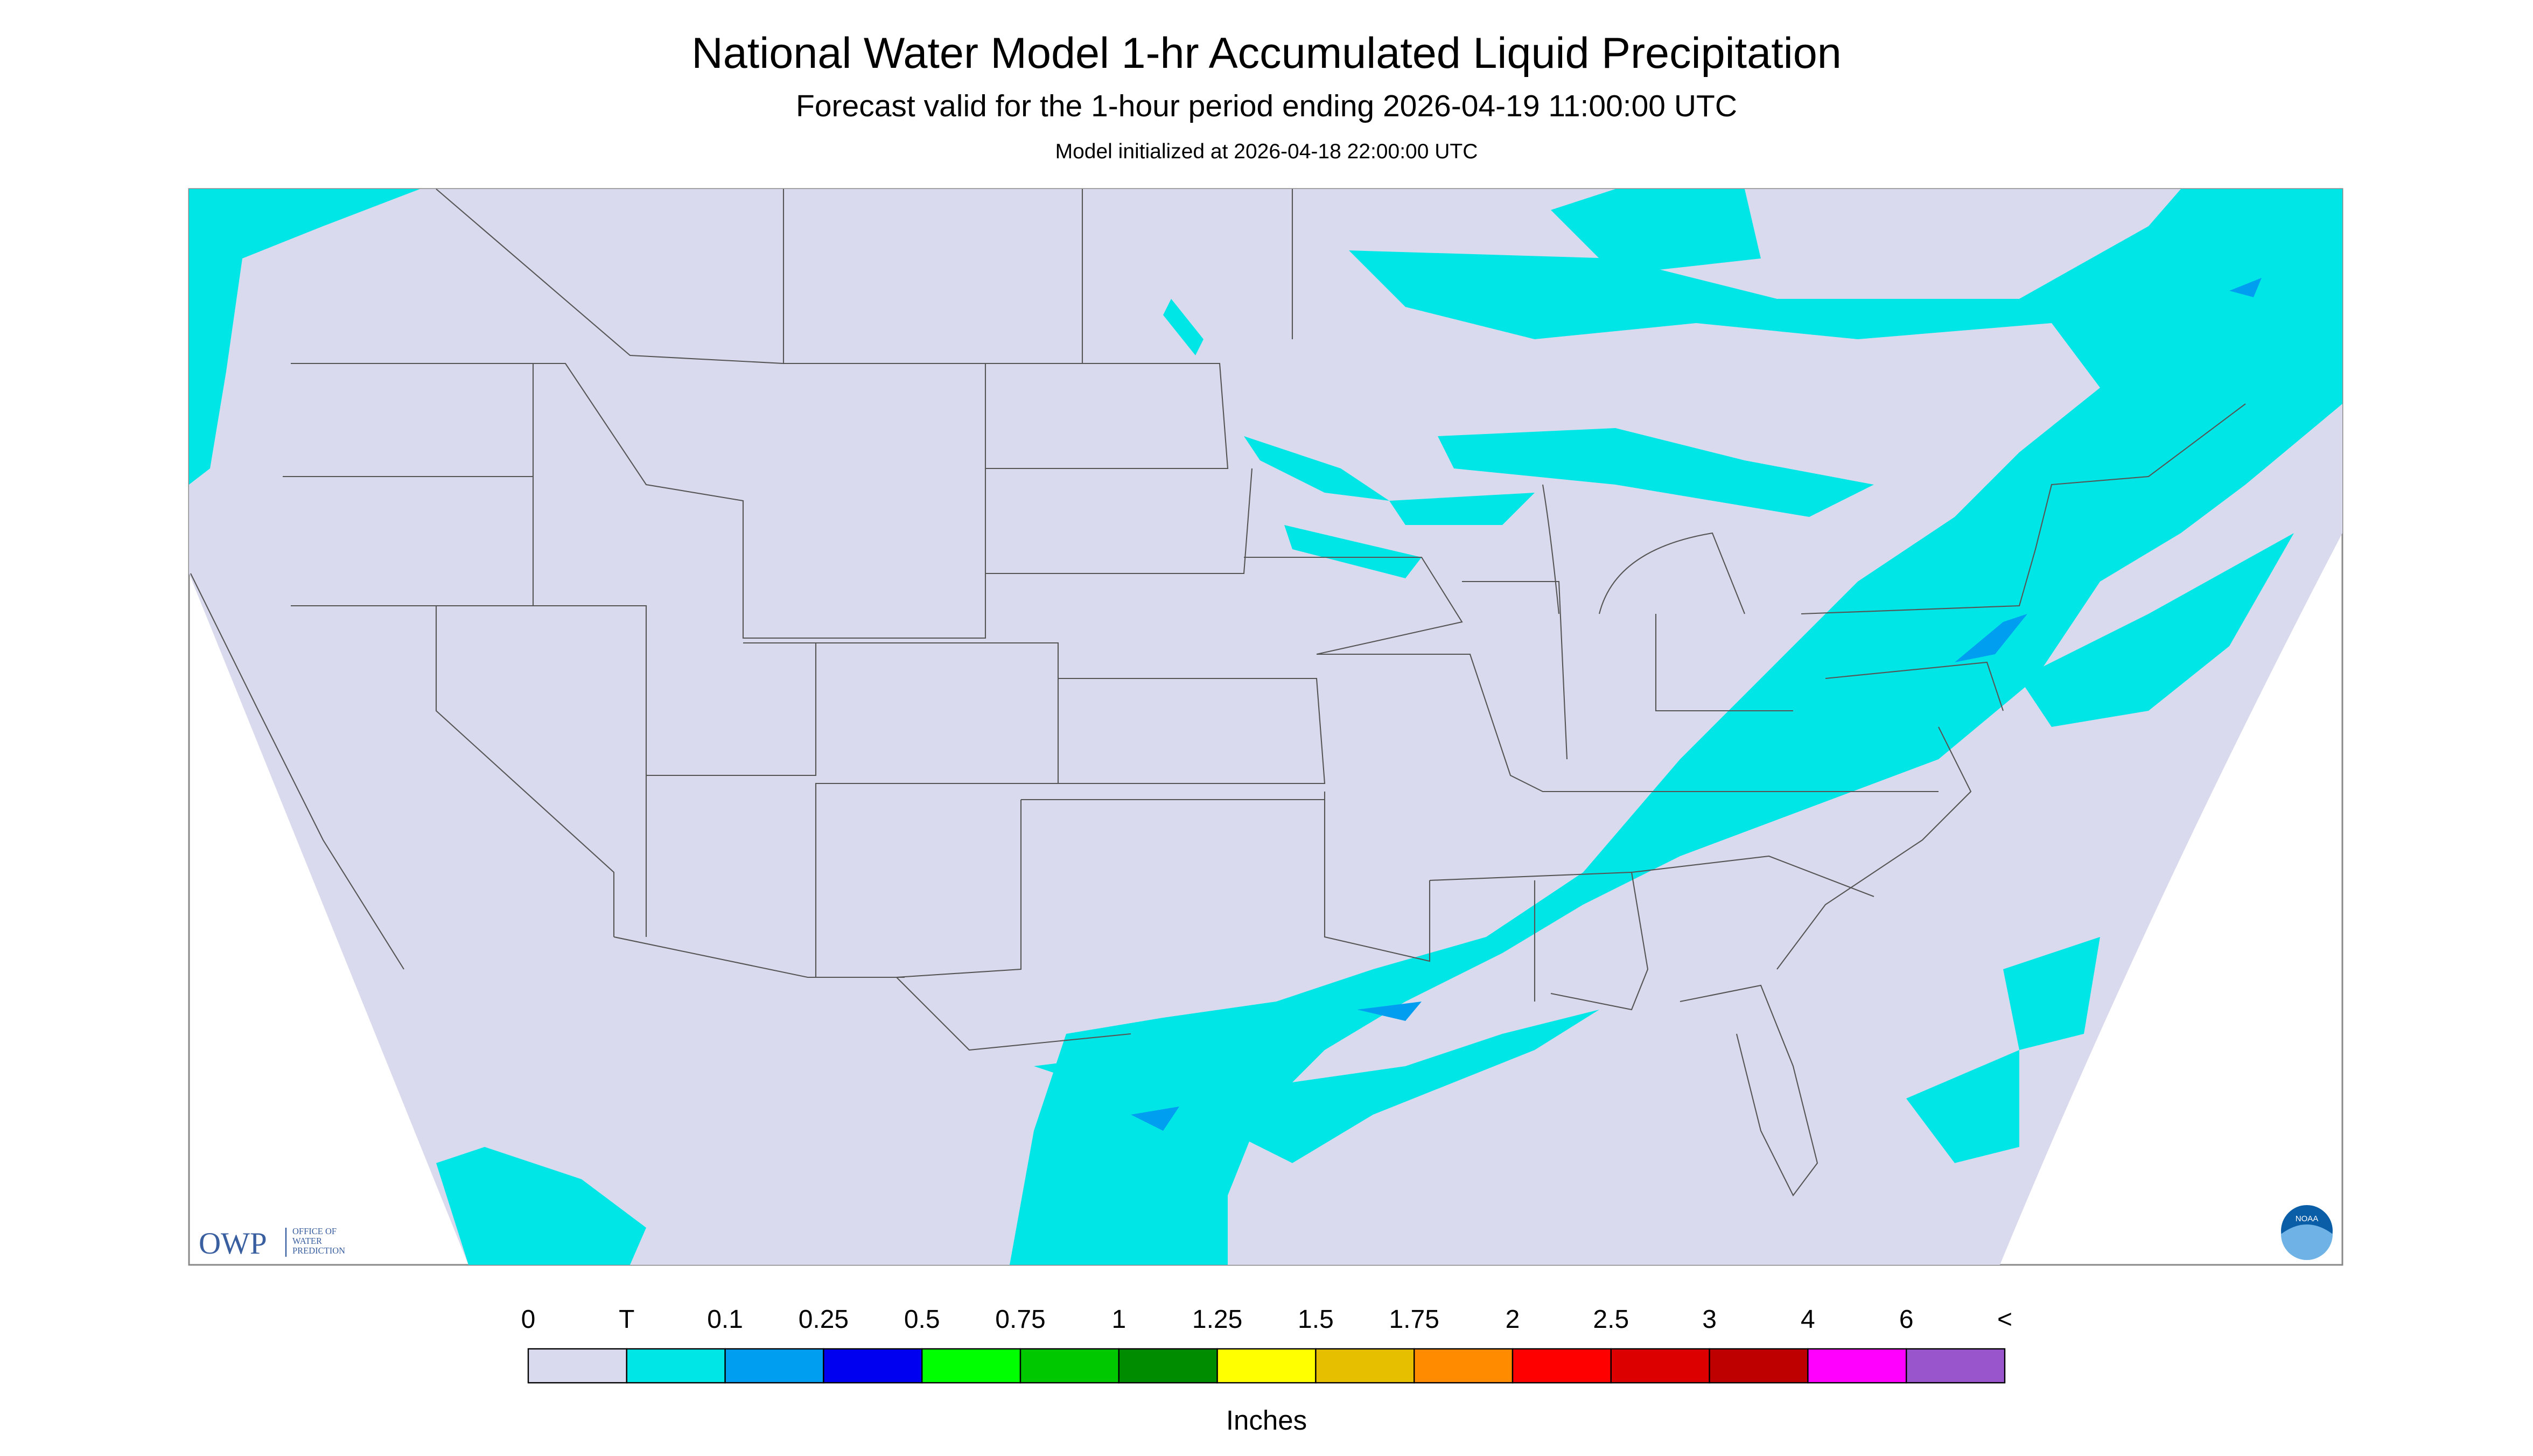 Image resolution: width=2533 pixels, height=1456 pixels. What do you see at coordinates (1020, 1319) in the screenshot?
I see `legend-label: 0.75` at bounding box center [1020, 1319].